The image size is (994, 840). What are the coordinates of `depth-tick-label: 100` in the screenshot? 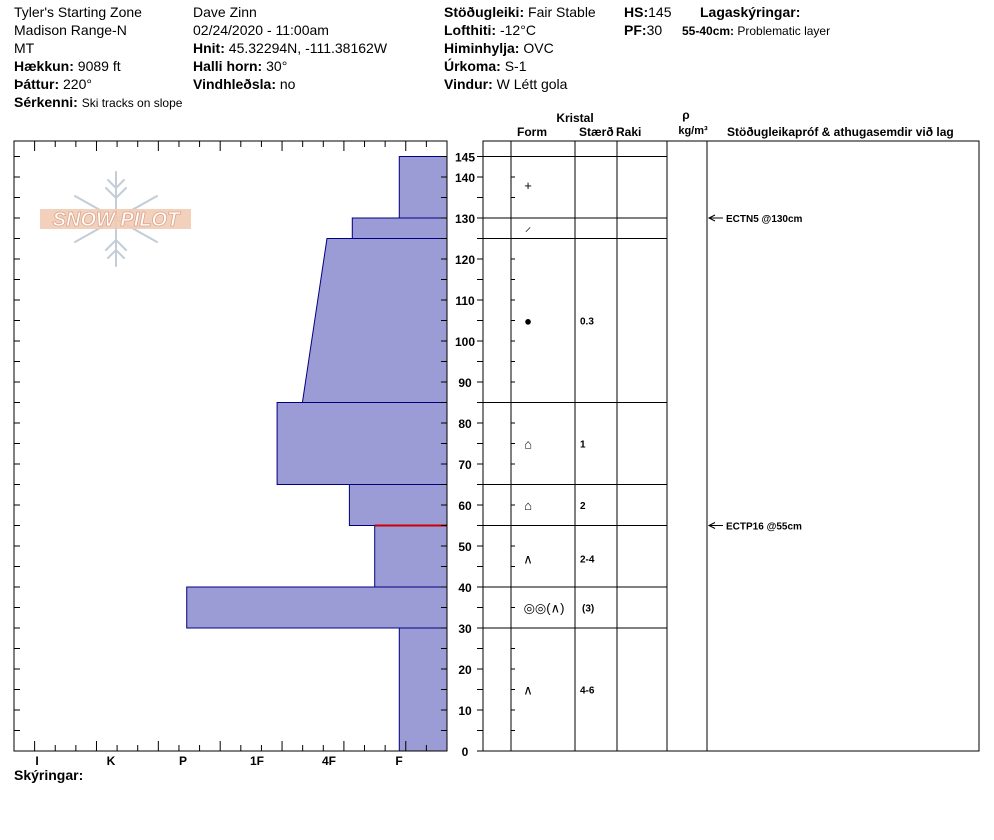 It's located at (465, 342).